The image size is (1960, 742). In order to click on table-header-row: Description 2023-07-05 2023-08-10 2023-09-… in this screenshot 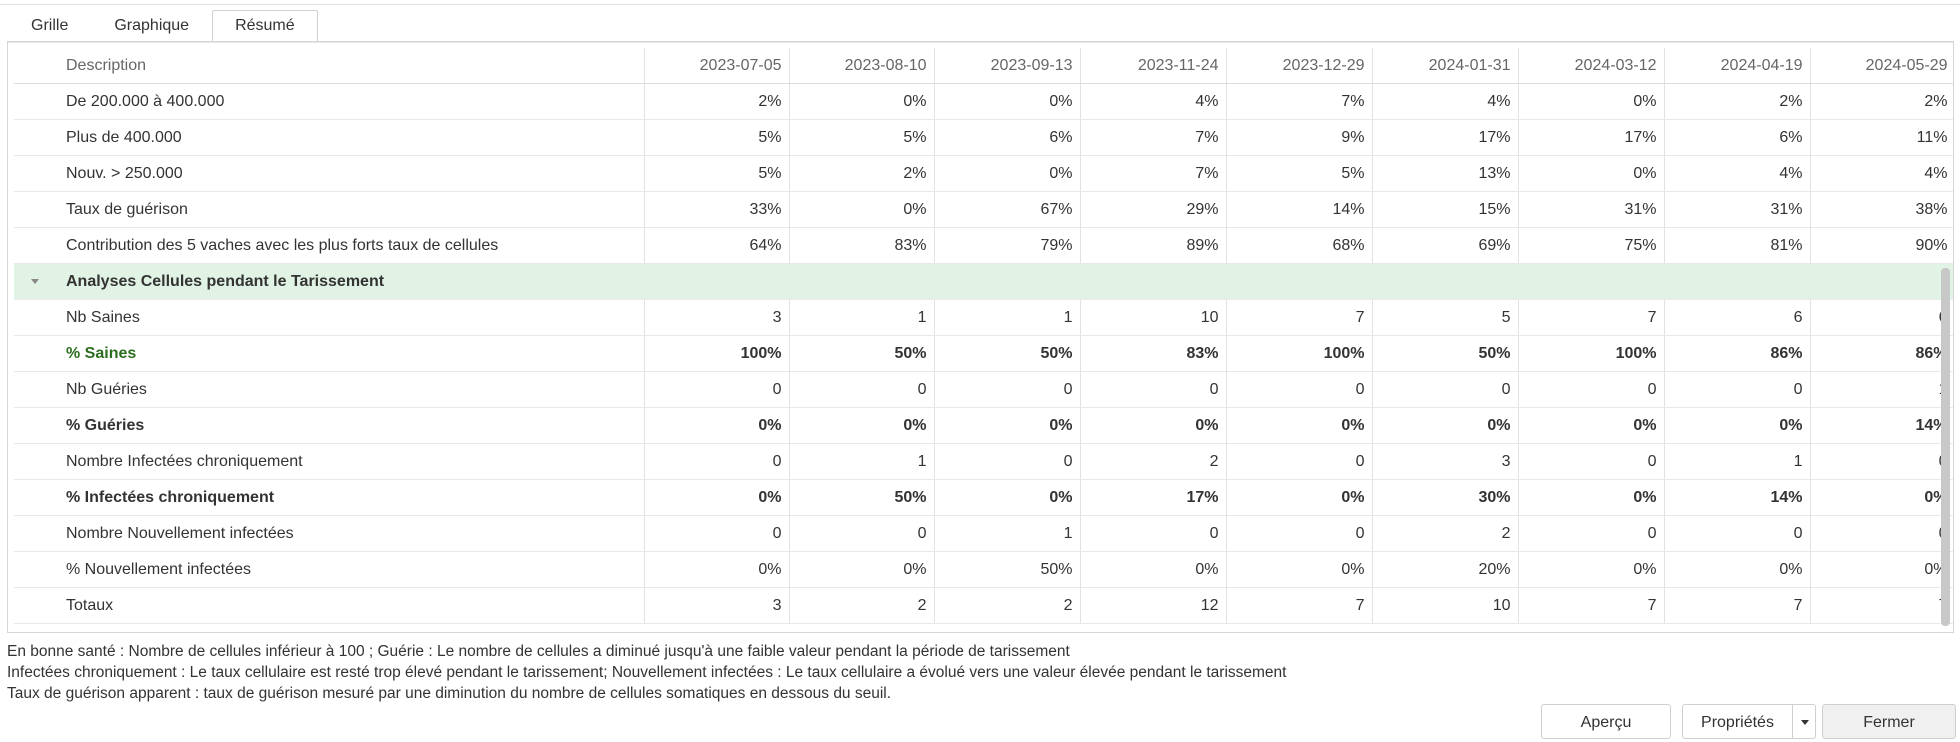, I will do `click(983, 66)`.